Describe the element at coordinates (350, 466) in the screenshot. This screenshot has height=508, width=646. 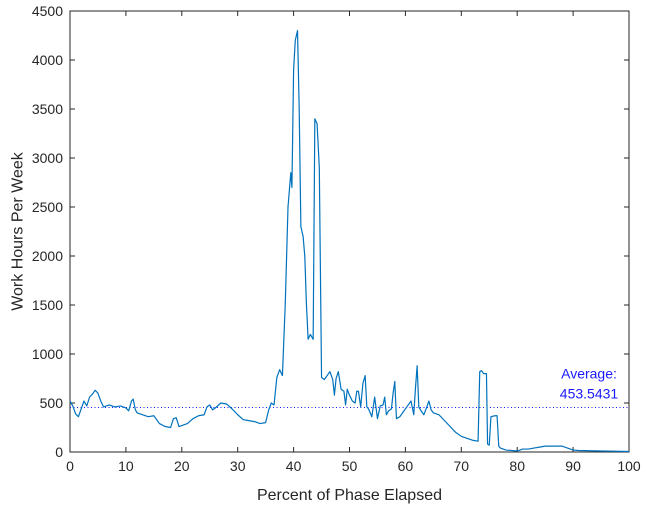
I see `x-tick-label: 50` at that location.